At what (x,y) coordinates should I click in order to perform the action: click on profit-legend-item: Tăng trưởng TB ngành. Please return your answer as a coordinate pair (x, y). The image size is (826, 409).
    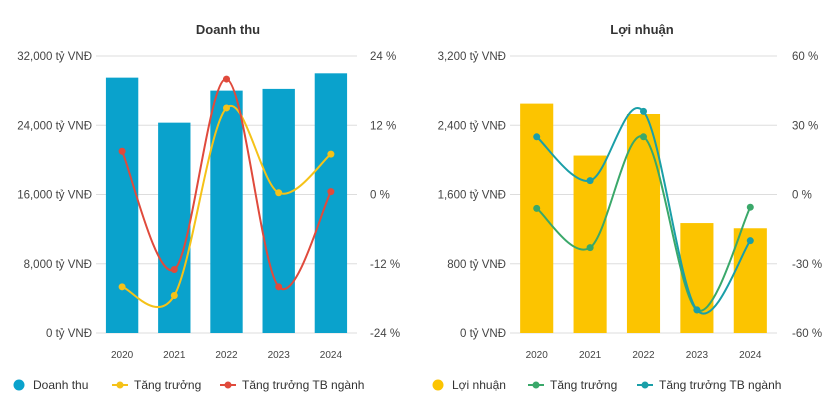
    Looking at the image, I should click on (709, 385).